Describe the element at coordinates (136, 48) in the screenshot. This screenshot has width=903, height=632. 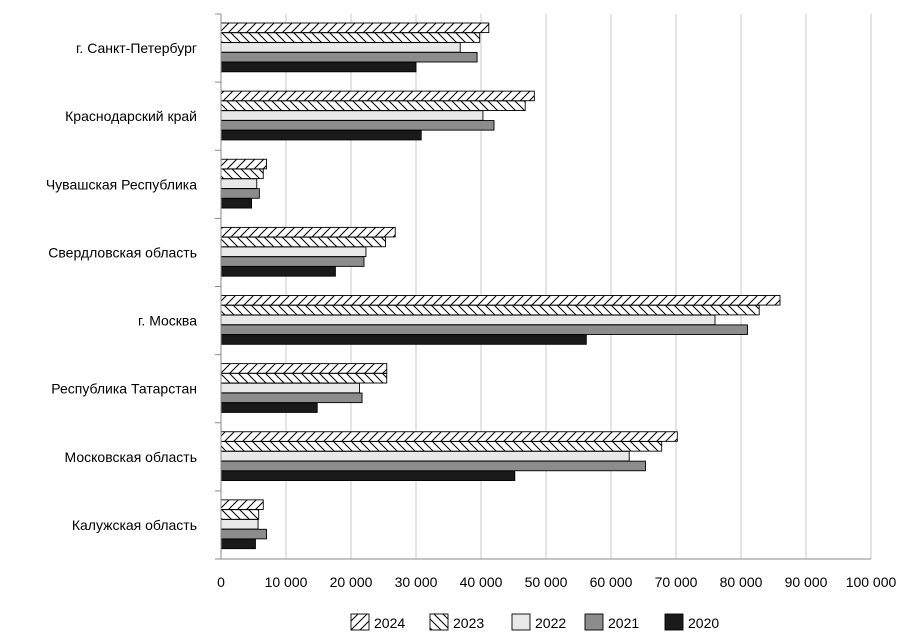
I see `category-label: г. Санкт-Петербург` at that location.